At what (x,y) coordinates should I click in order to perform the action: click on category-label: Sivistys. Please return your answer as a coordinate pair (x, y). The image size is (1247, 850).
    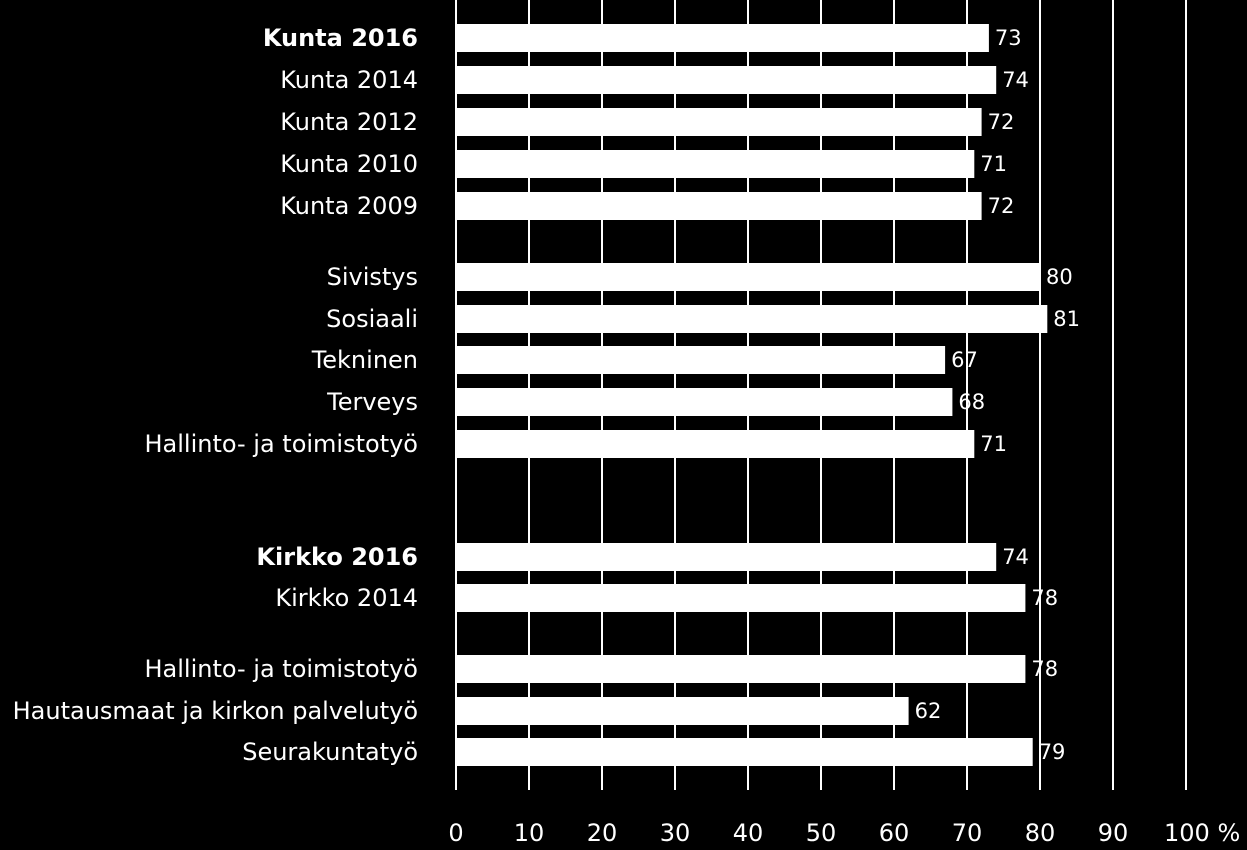
    Looking at the image, I should click on (372, 277).